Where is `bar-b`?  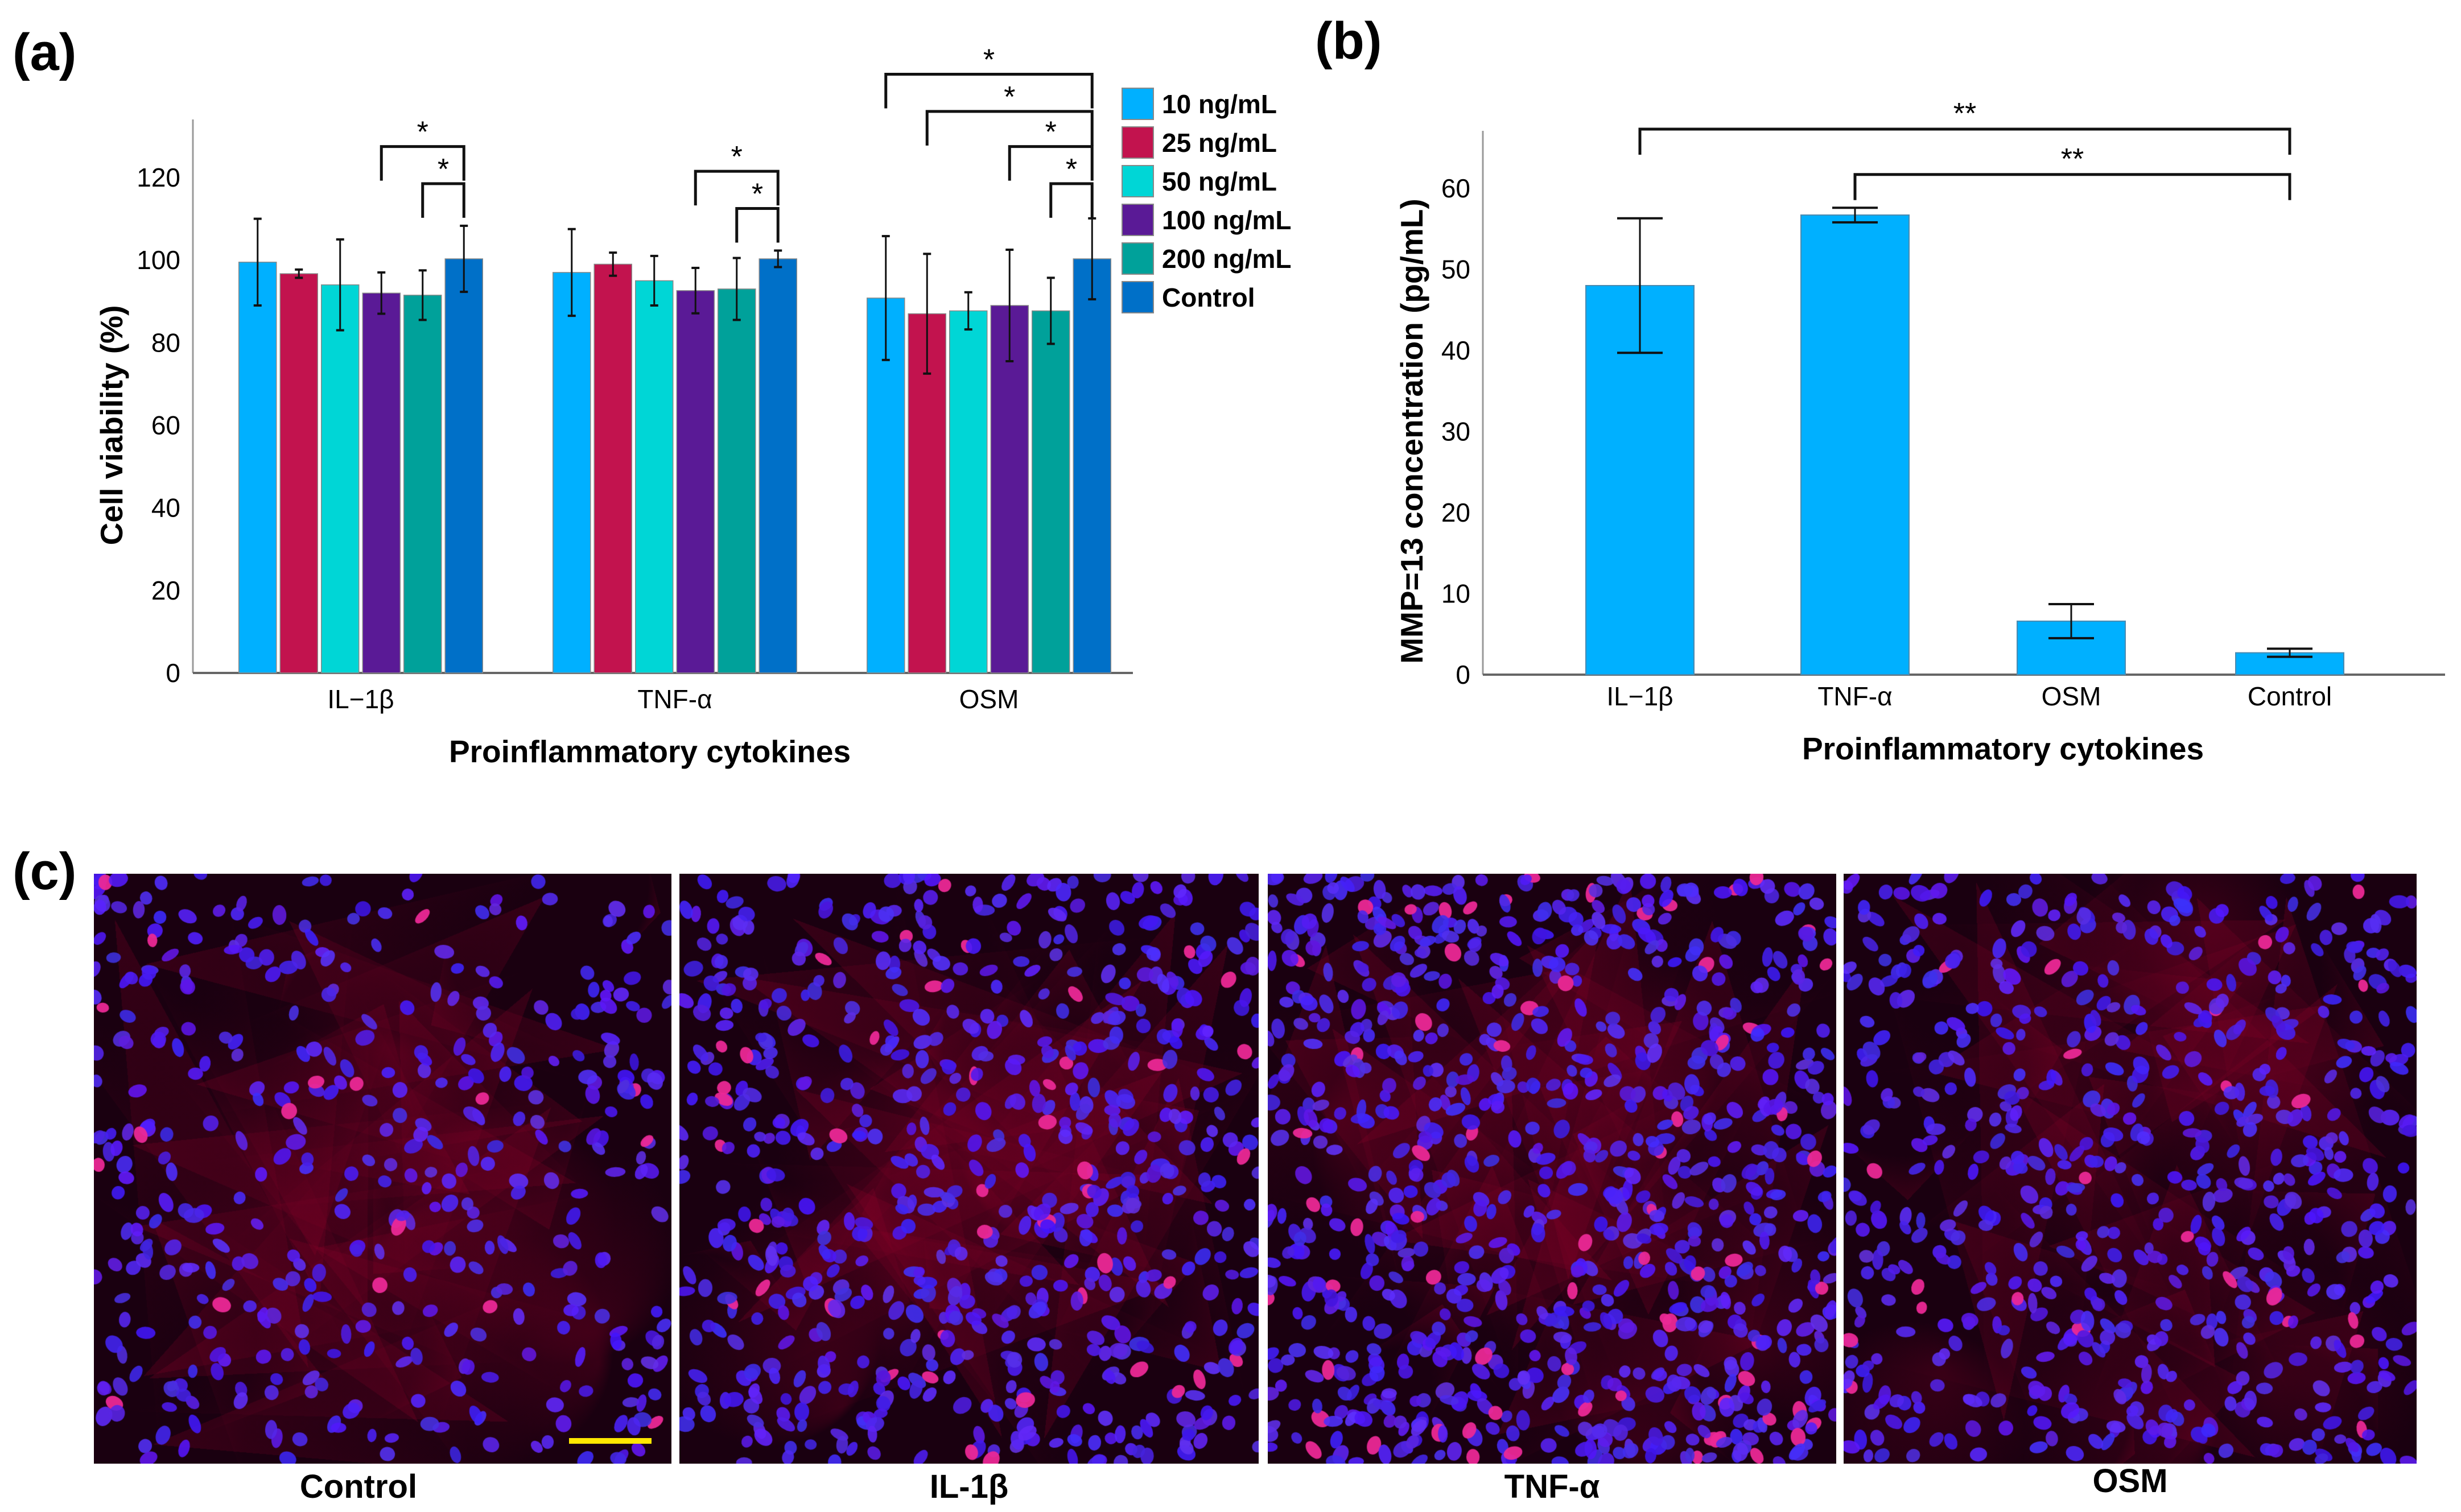 bar-b is located at coordinates (1855, 444).